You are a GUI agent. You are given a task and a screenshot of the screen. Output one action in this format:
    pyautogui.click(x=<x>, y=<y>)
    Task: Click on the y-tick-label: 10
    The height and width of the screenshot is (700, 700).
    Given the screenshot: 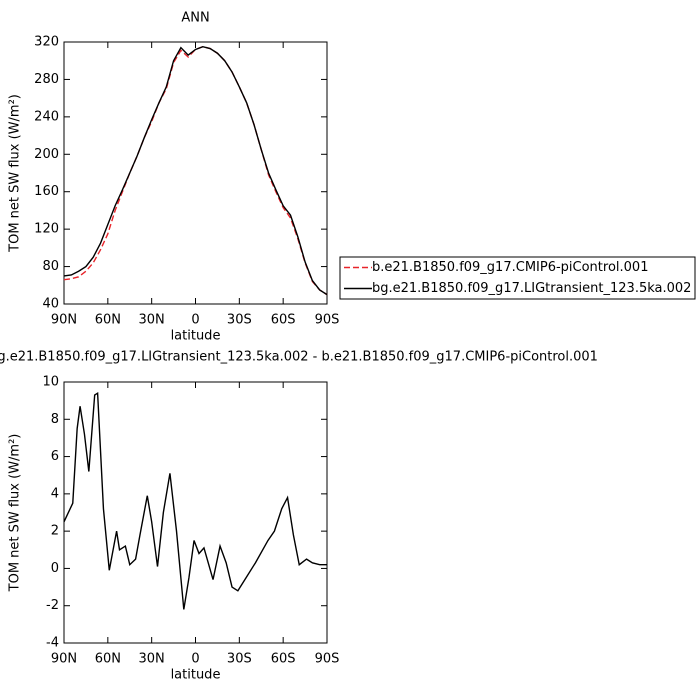 What is the action you would take?
    pyautogui.click(x=50, y=382)
    